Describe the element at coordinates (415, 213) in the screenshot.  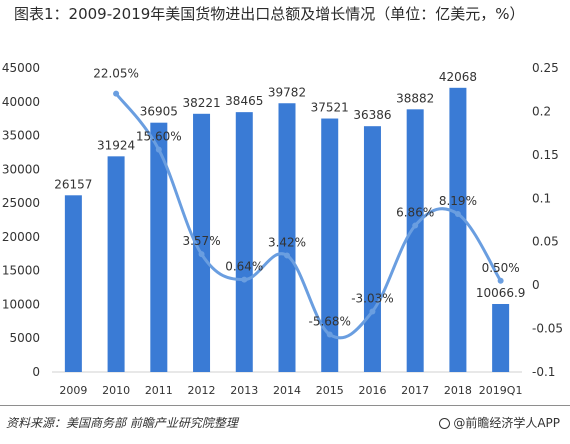
I see `growth-rate-label: 6.86%` at that location.